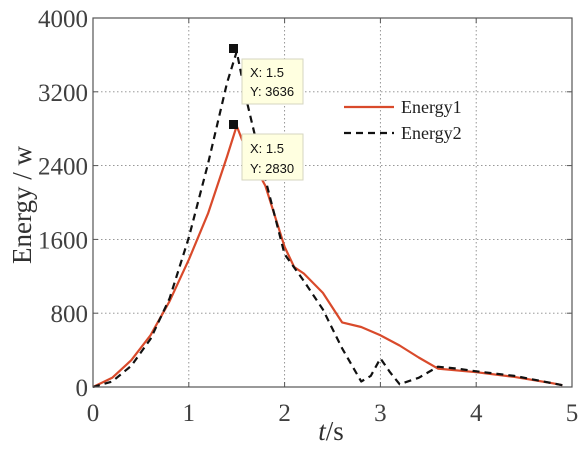  Describe the element at coordinates (70, 314) in the screenshot. I see `y-tick-label: 800` at that location.